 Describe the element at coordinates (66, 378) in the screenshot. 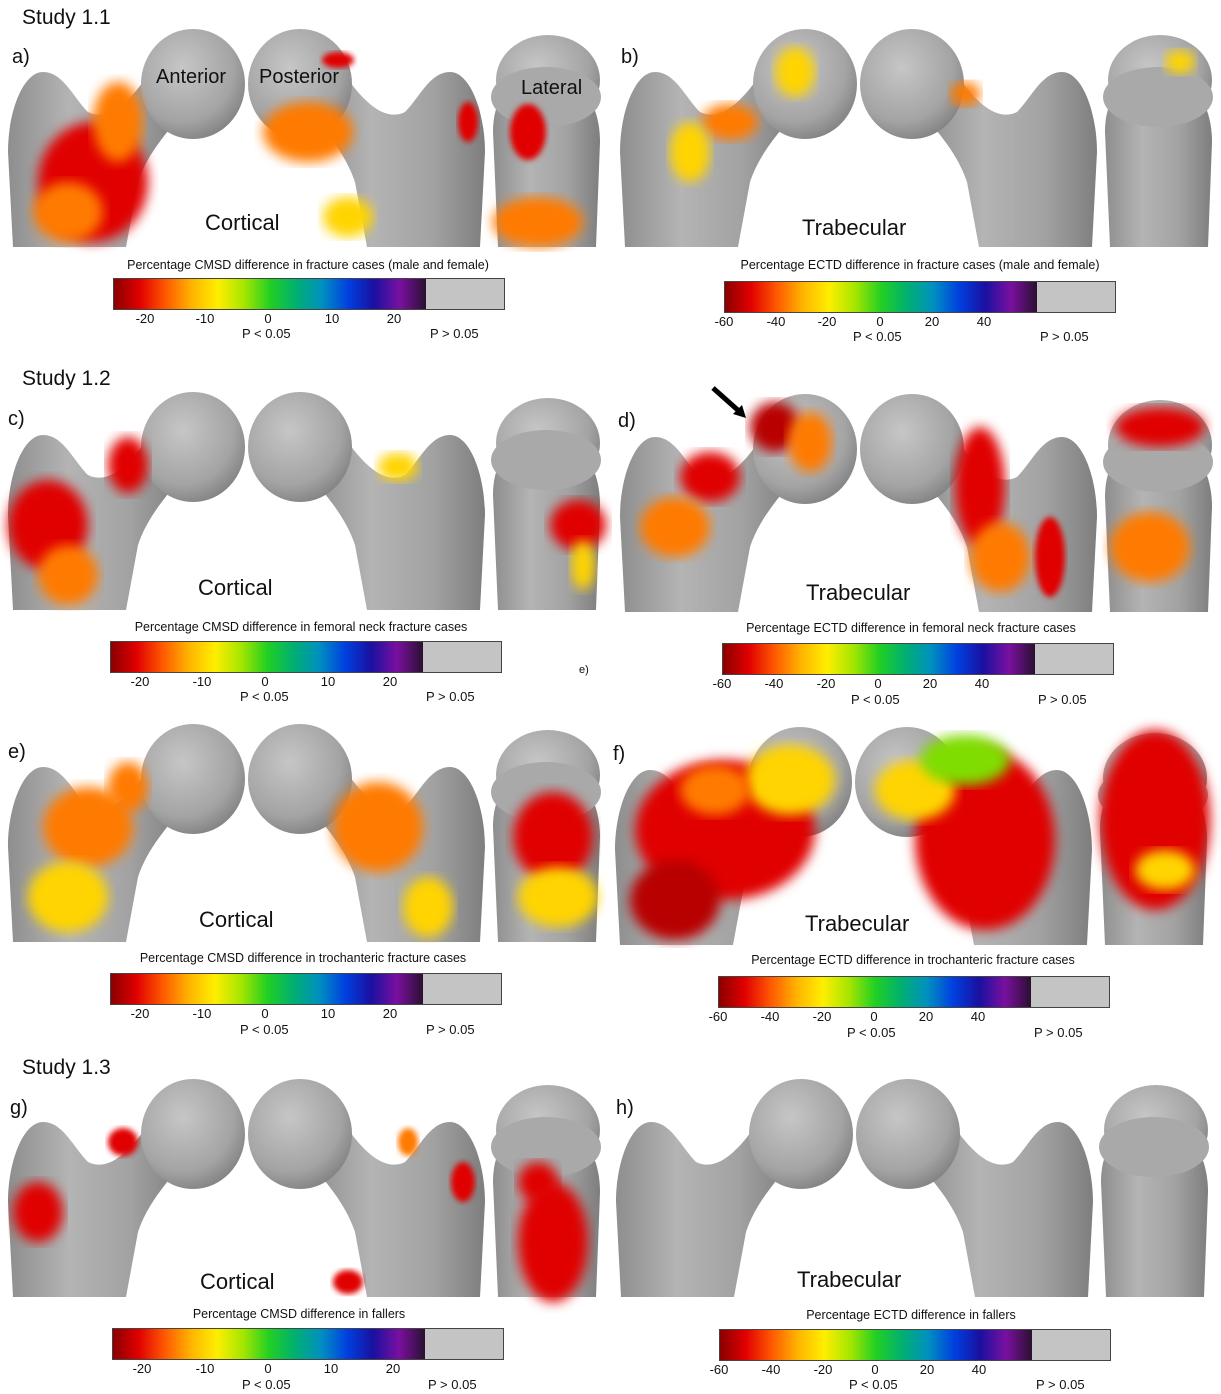

I see `study-heading-1-2: Study 1.2` at that location.